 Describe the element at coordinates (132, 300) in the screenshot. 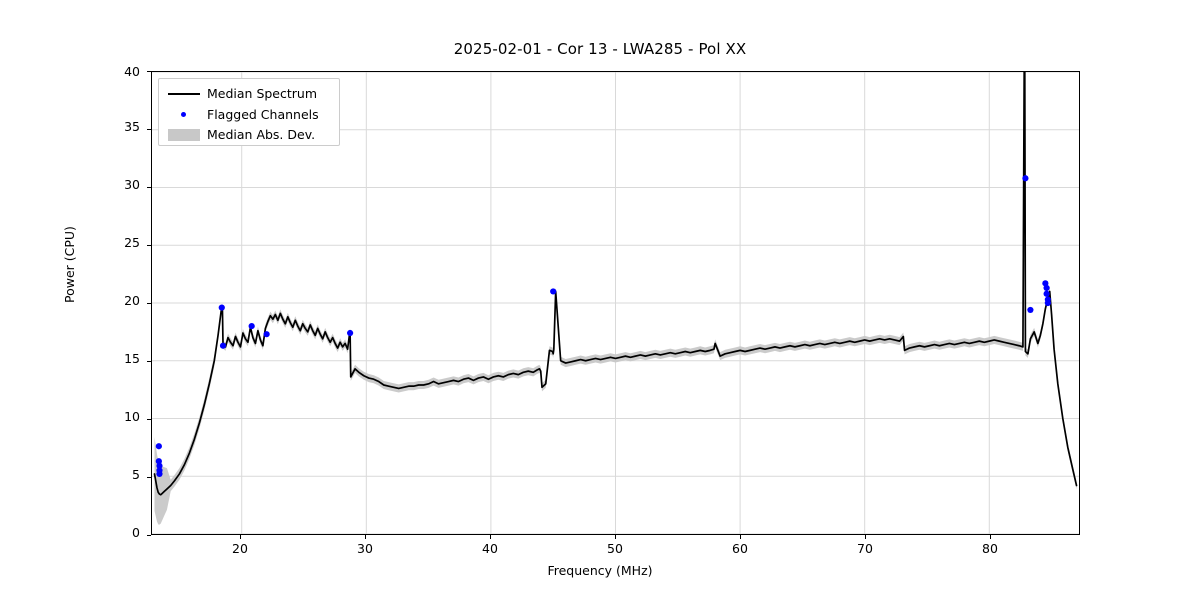

I see `ytick-label-20: 20` at that location.